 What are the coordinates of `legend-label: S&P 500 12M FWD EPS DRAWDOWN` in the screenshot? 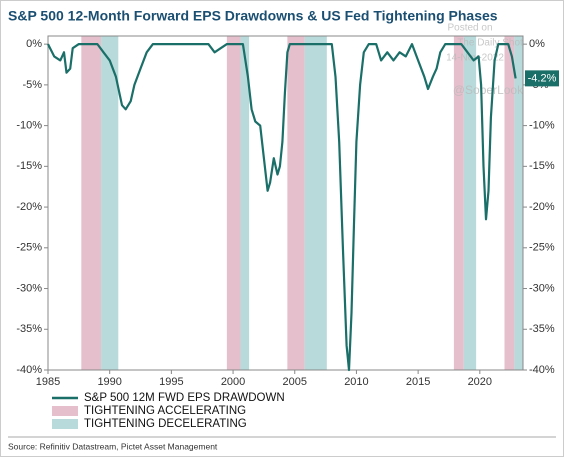 It's located at (184, 398).